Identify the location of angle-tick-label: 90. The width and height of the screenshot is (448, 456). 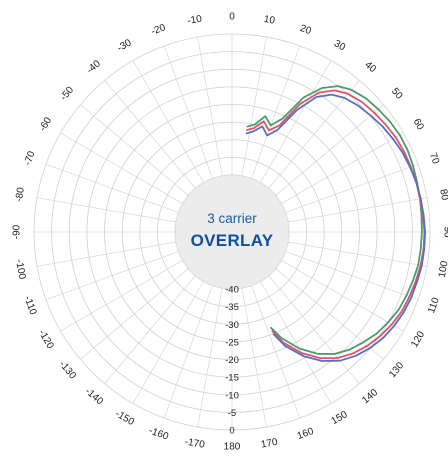
(445, 232).